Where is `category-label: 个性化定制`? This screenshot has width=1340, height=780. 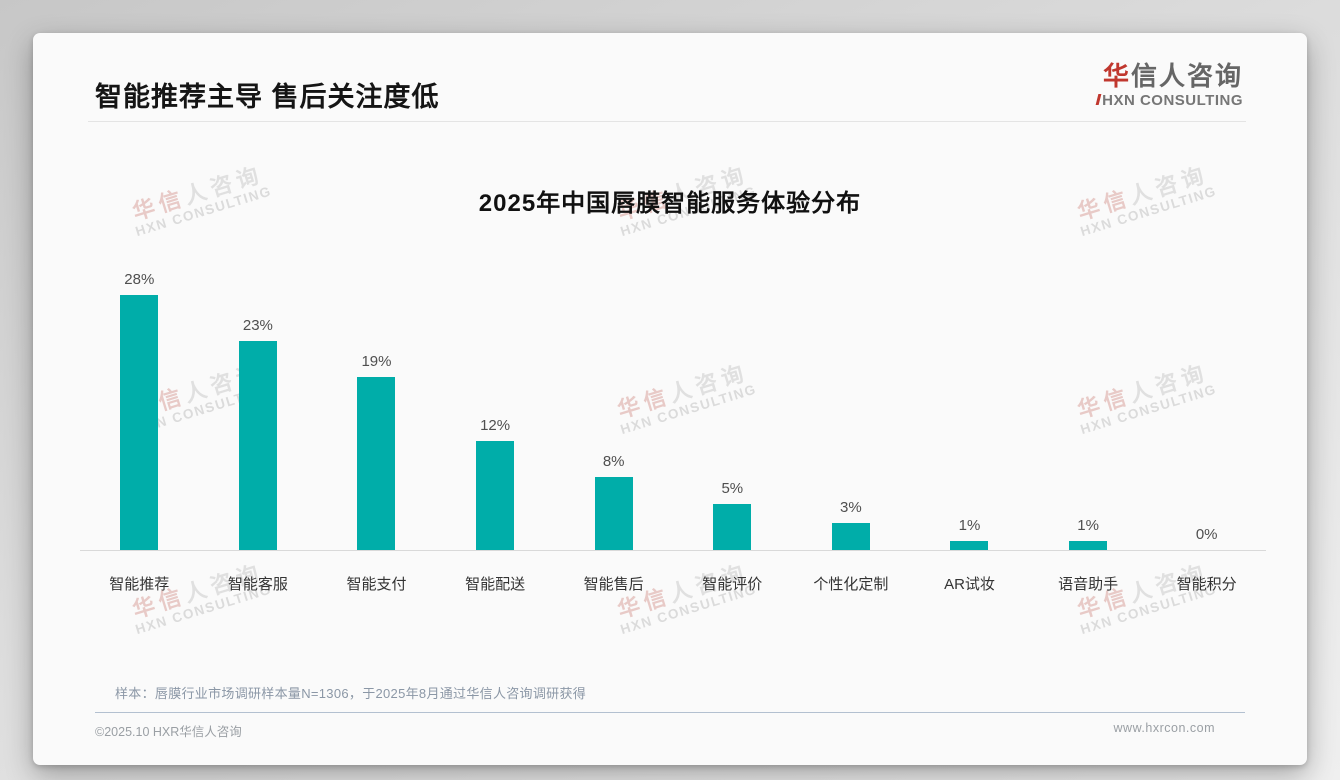 category-label: 个性化定制 is located at coordinates (851, 584).